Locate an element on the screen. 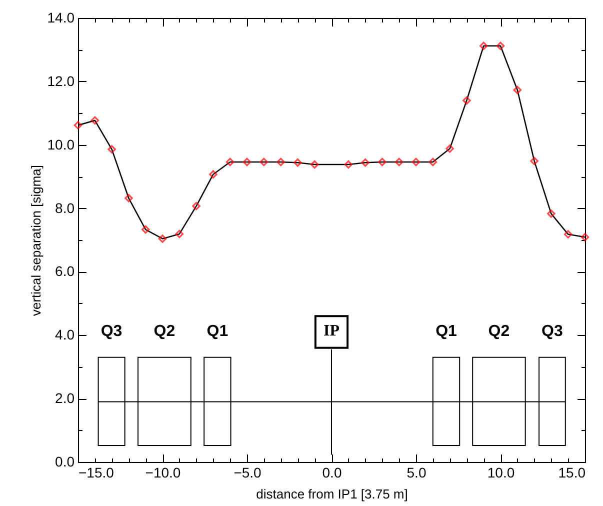 The width and height of the screenshot is (603, 506). y-tick-label: 10.0 is located at coordinates (61, 144).